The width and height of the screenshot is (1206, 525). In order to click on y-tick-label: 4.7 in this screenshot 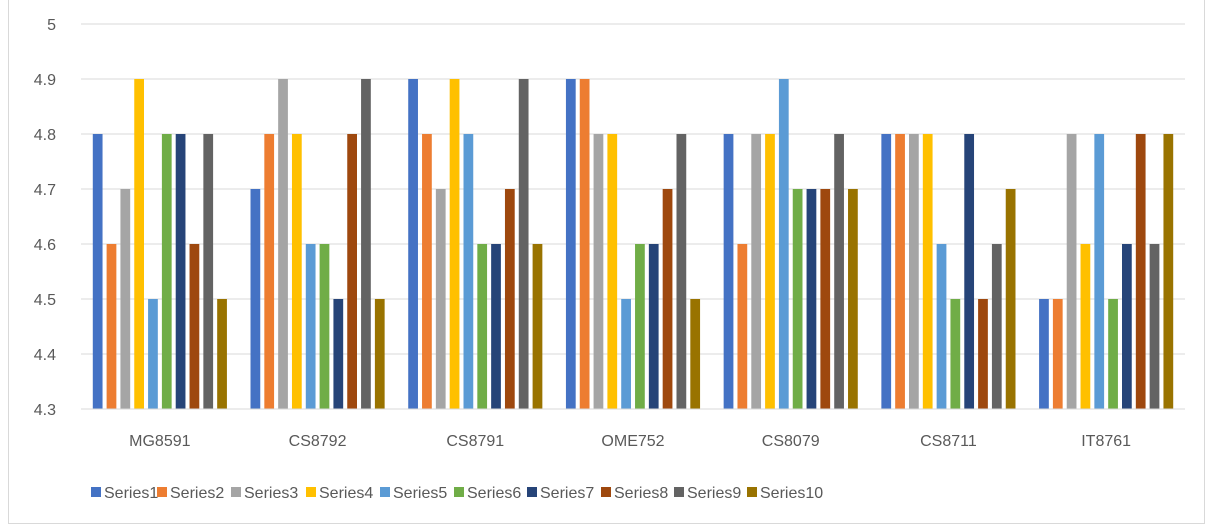, I will do `click(45, 190)`.